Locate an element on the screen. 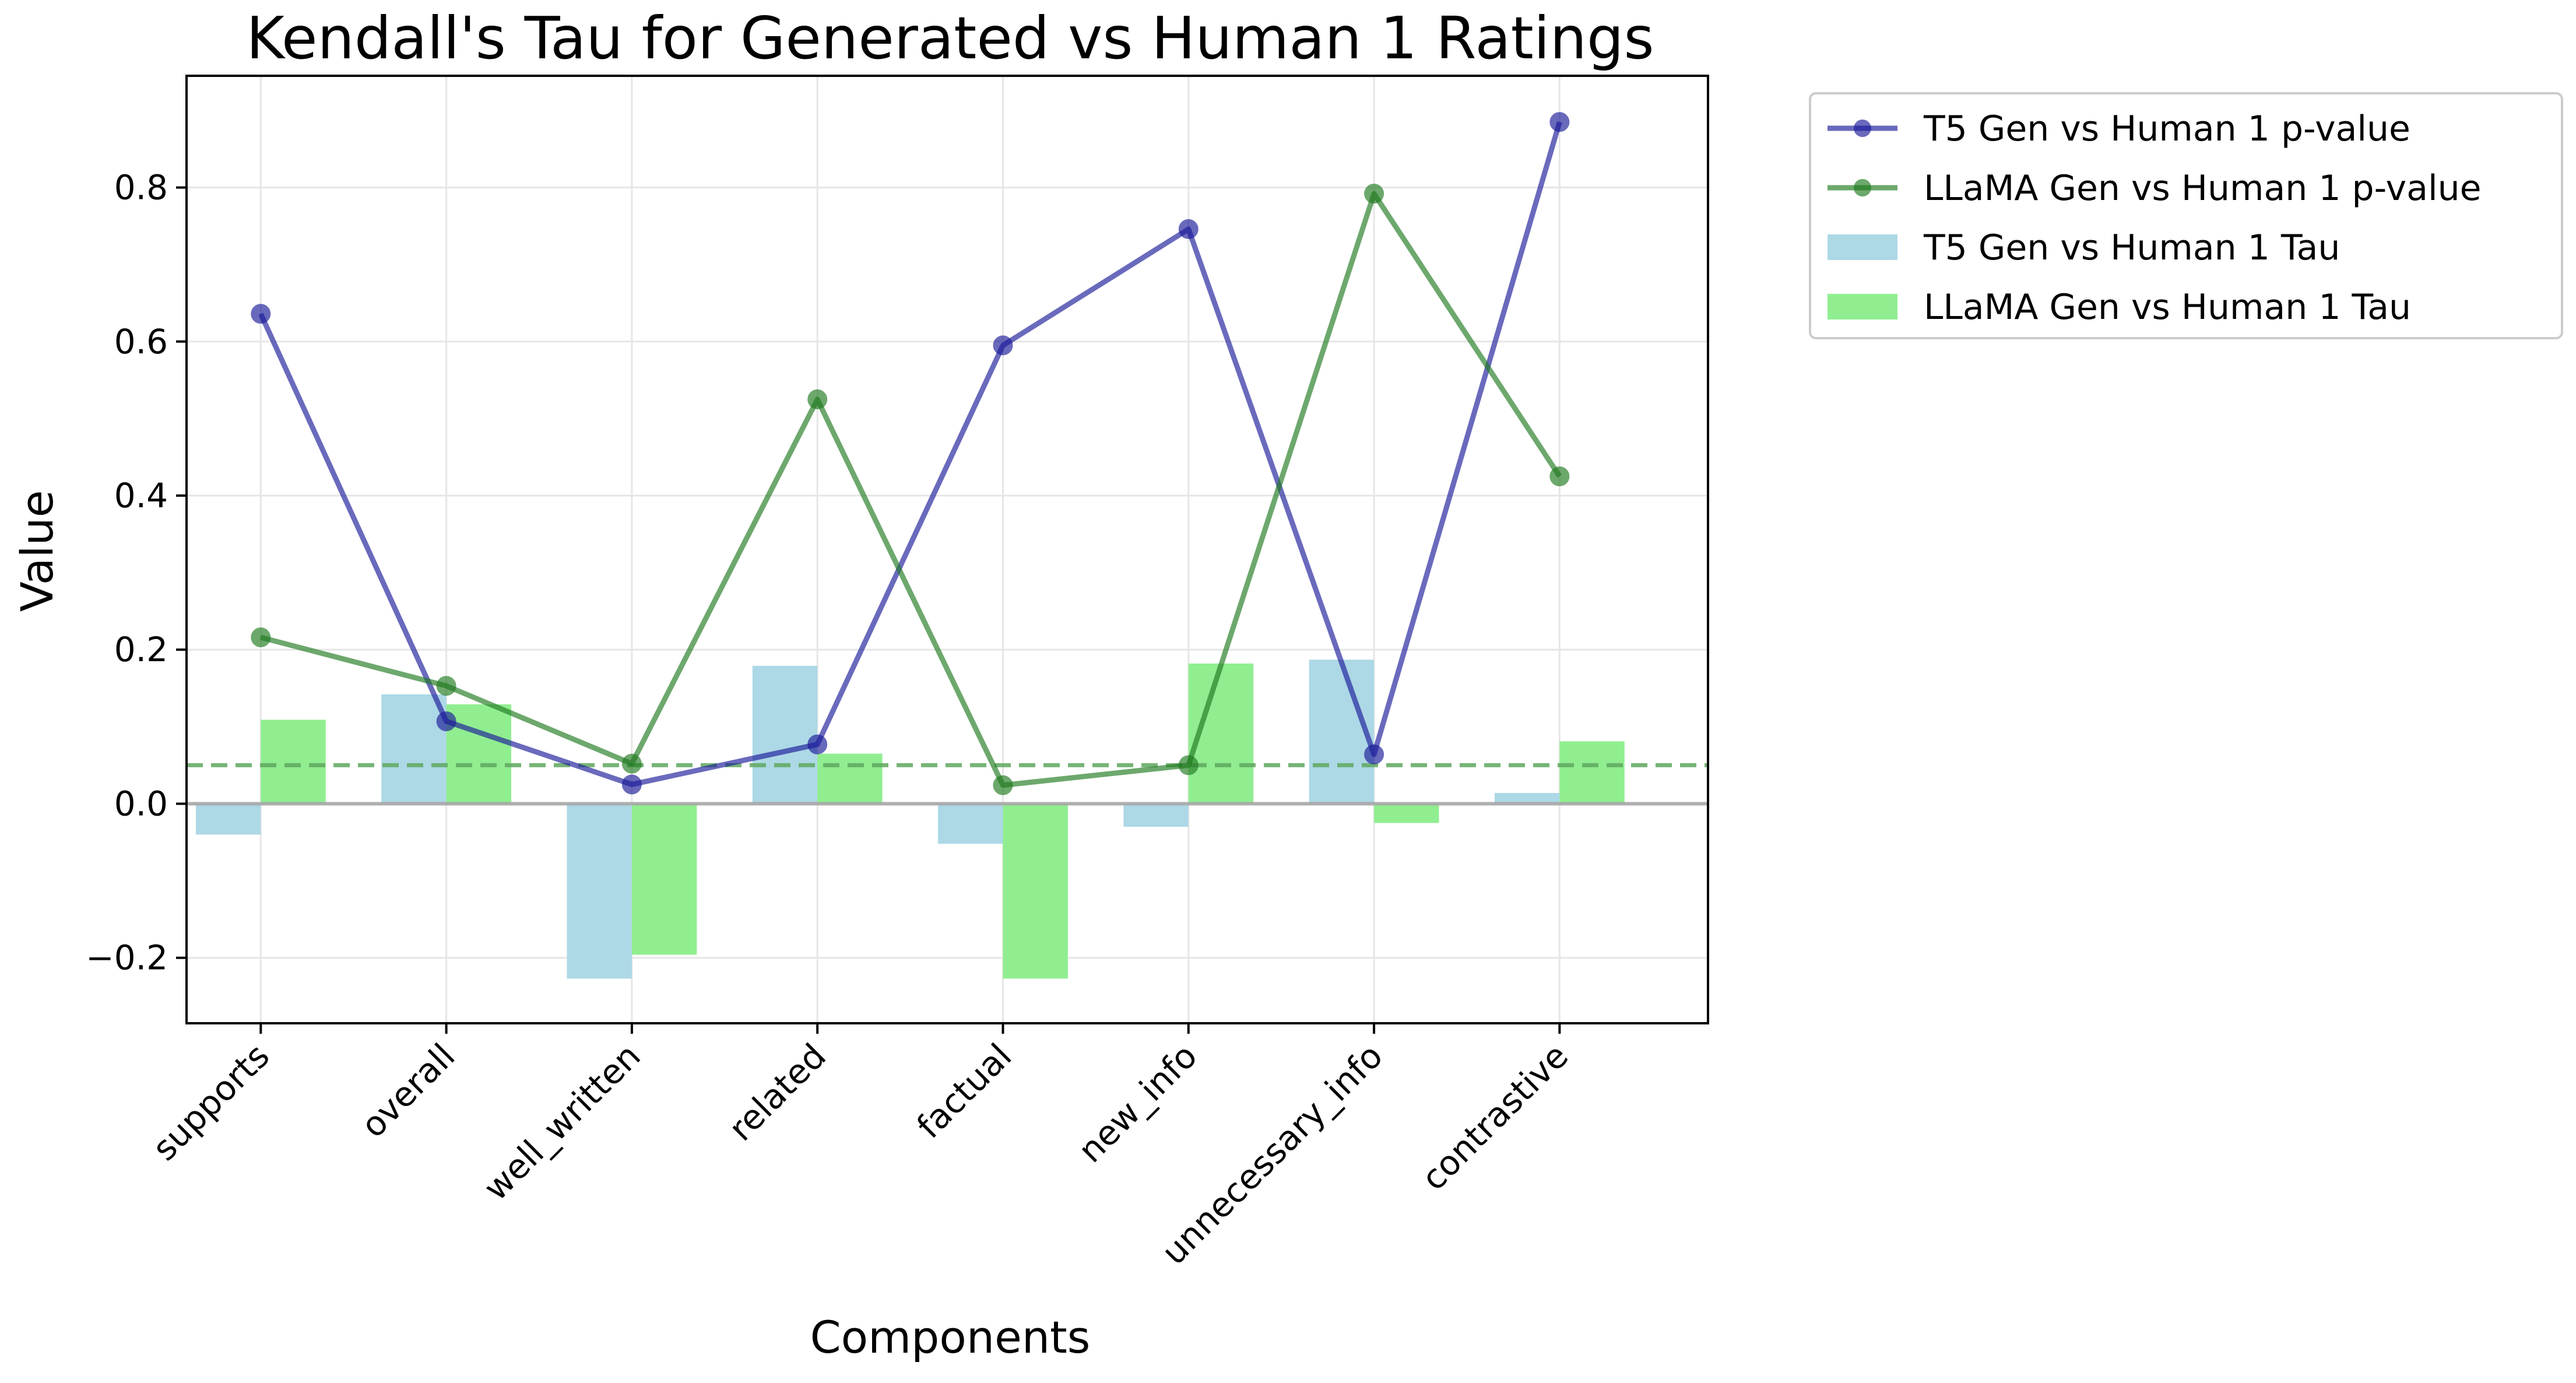 The width and height of the screenshot is (2576, 1383). x-tick-label: new_info is located at coordinates (1137, 1103).